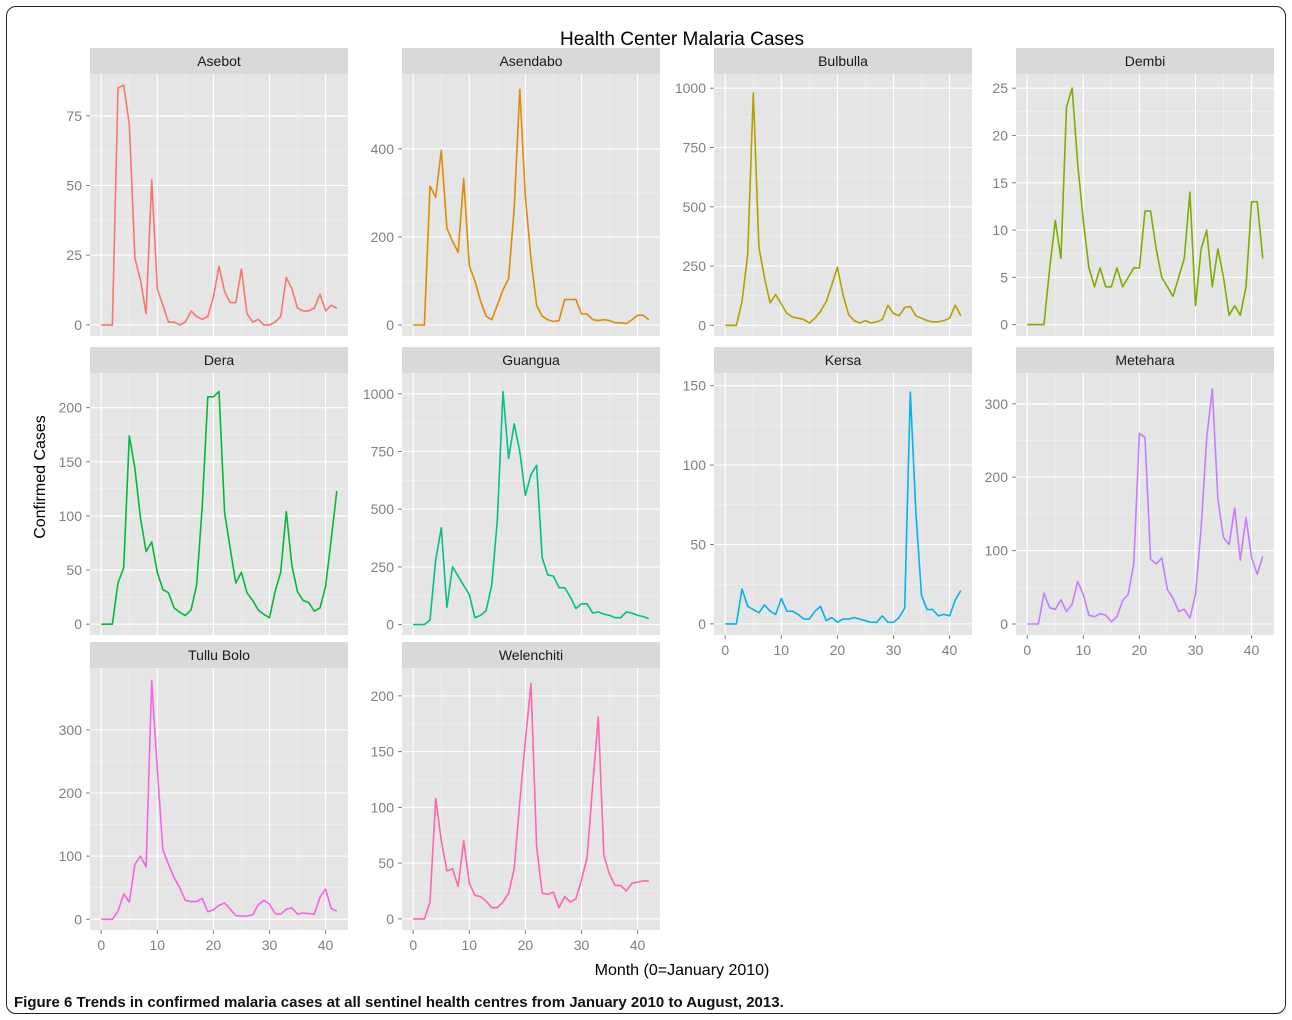 Image resolution: width=1292 pixels, height=1020 pixels. I want to click on facet-strip-label: Kersa, so click(843, 360).